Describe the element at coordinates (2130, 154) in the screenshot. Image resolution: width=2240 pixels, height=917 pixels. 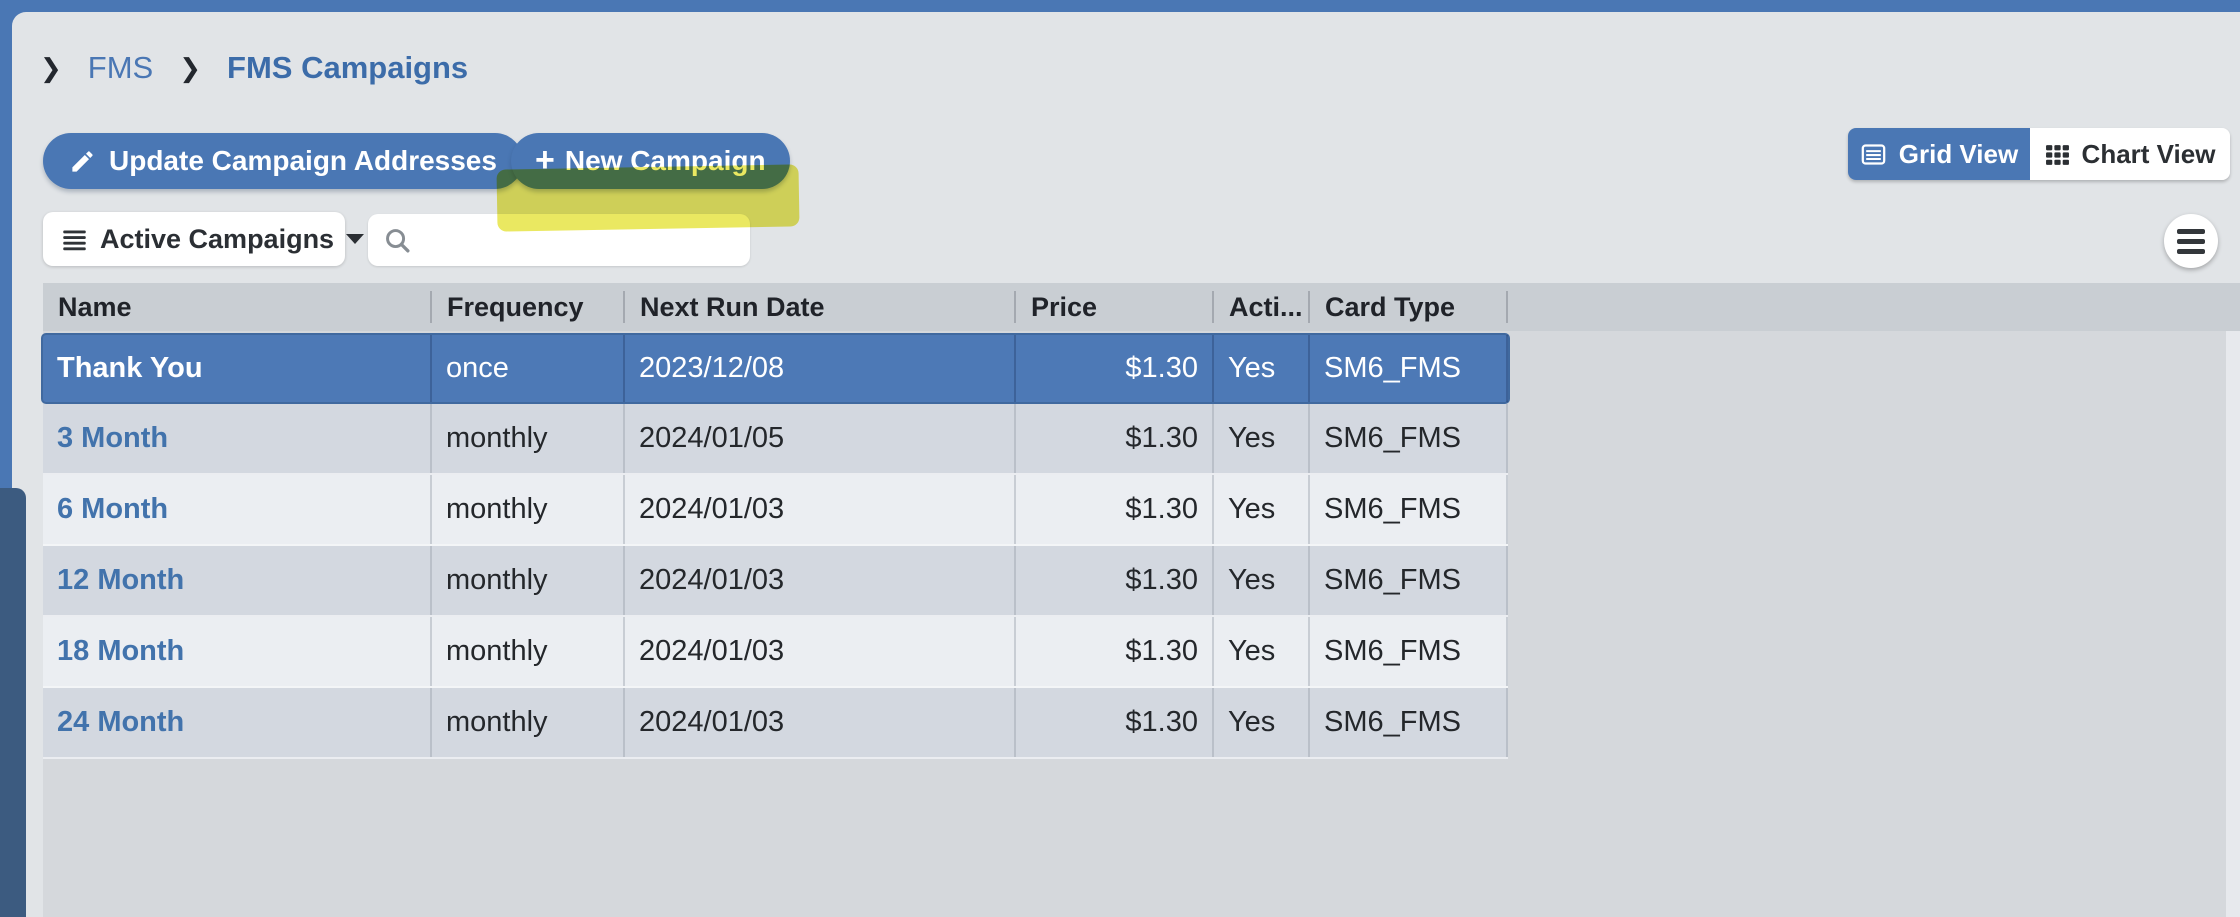
I see `chart-view-button: Chart View` at that location.